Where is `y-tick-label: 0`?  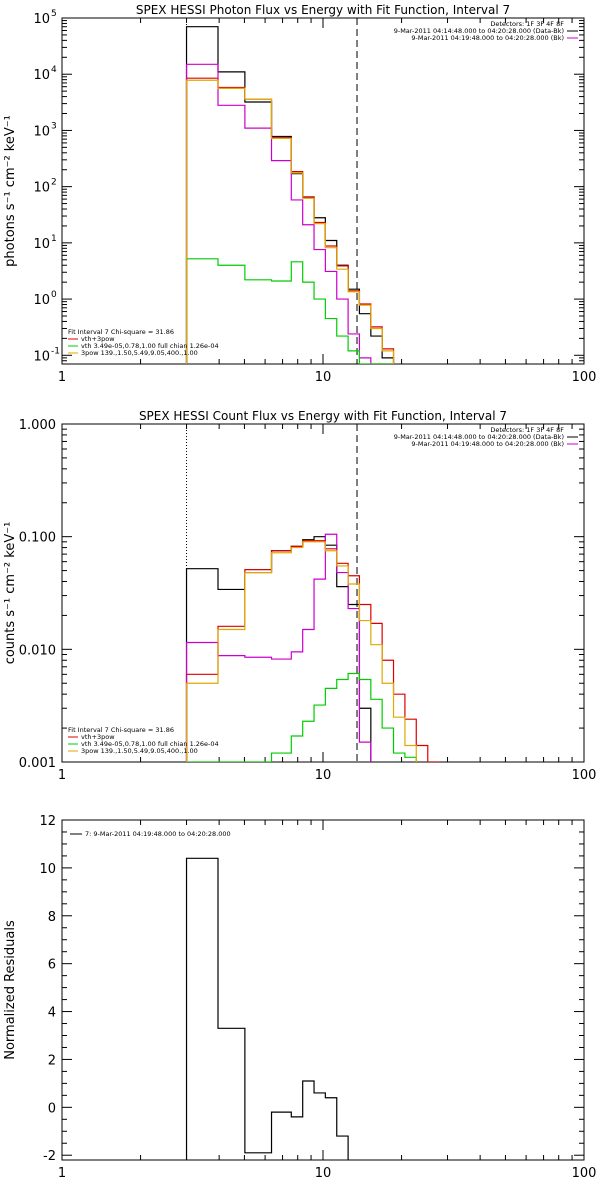
y-tick-label: 0 is located at coordinates (52, 1108).